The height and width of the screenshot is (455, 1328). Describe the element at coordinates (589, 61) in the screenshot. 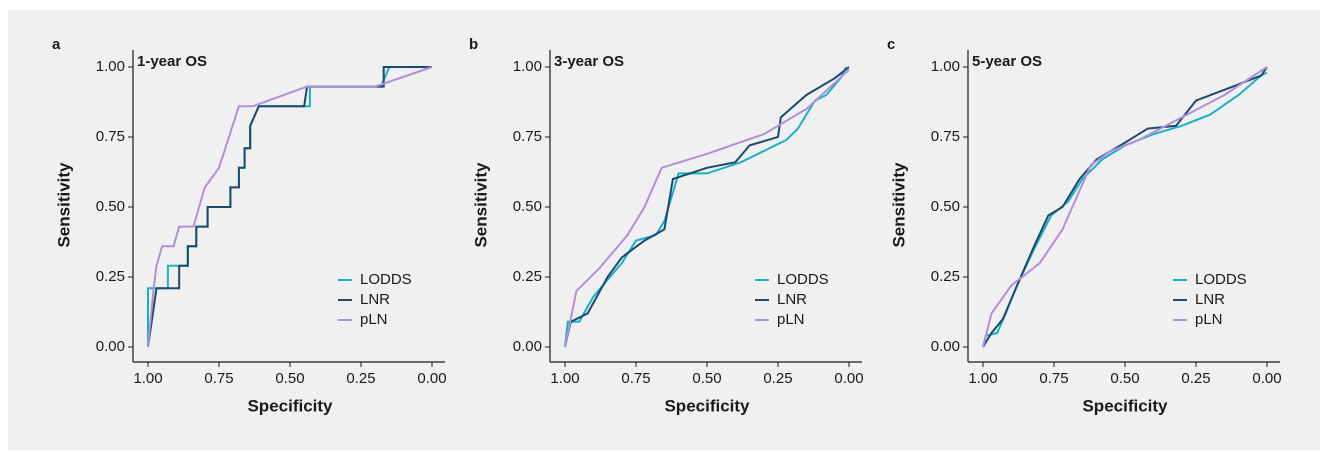

I see `chart-title: 3-year OS` at that location.